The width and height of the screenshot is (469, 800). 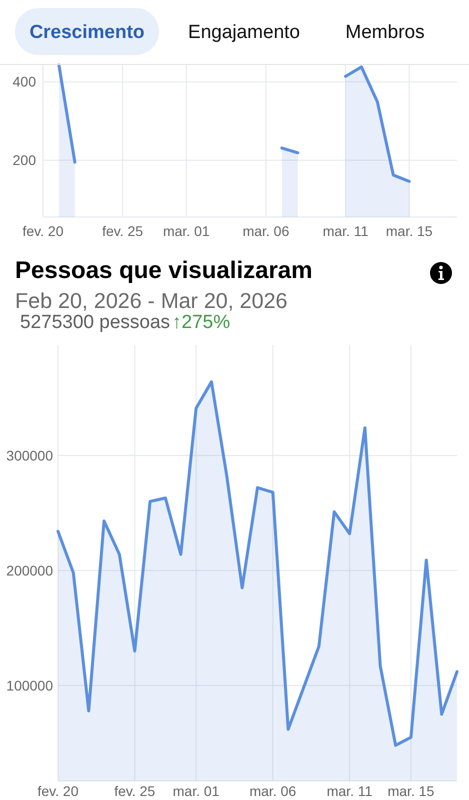 What do you see at coordinates (87, 32) in the screenshot?
I see `text: Crescimento` at bounding box center [87, 32].